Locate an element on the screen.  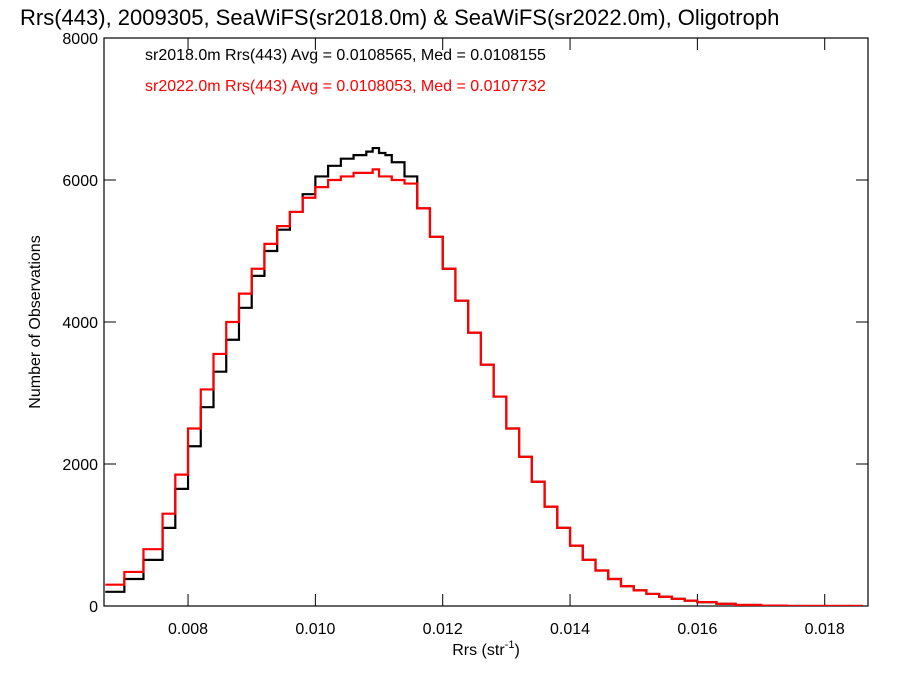
y-tick-label: 2000 is located at coordinates (80, 465).